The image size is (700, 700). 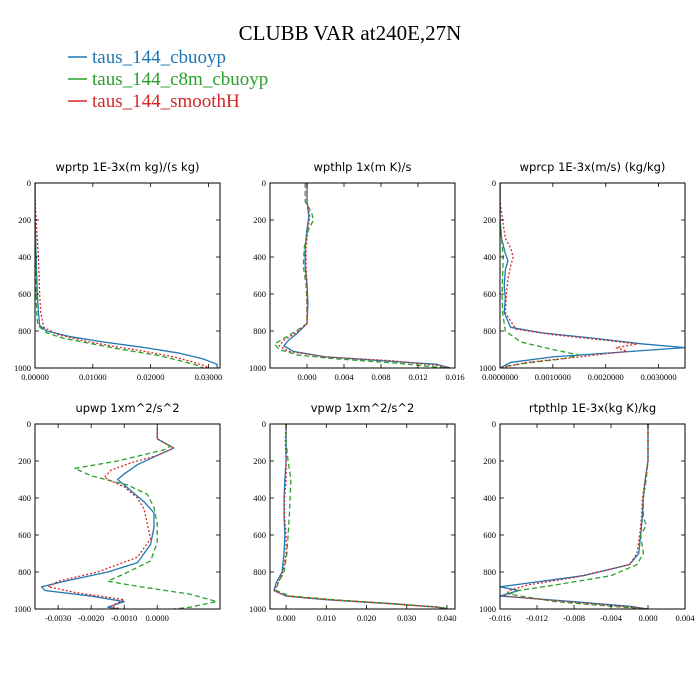 I want to click on y-tick-label-0-0: 0, so click(x=29, y=183).